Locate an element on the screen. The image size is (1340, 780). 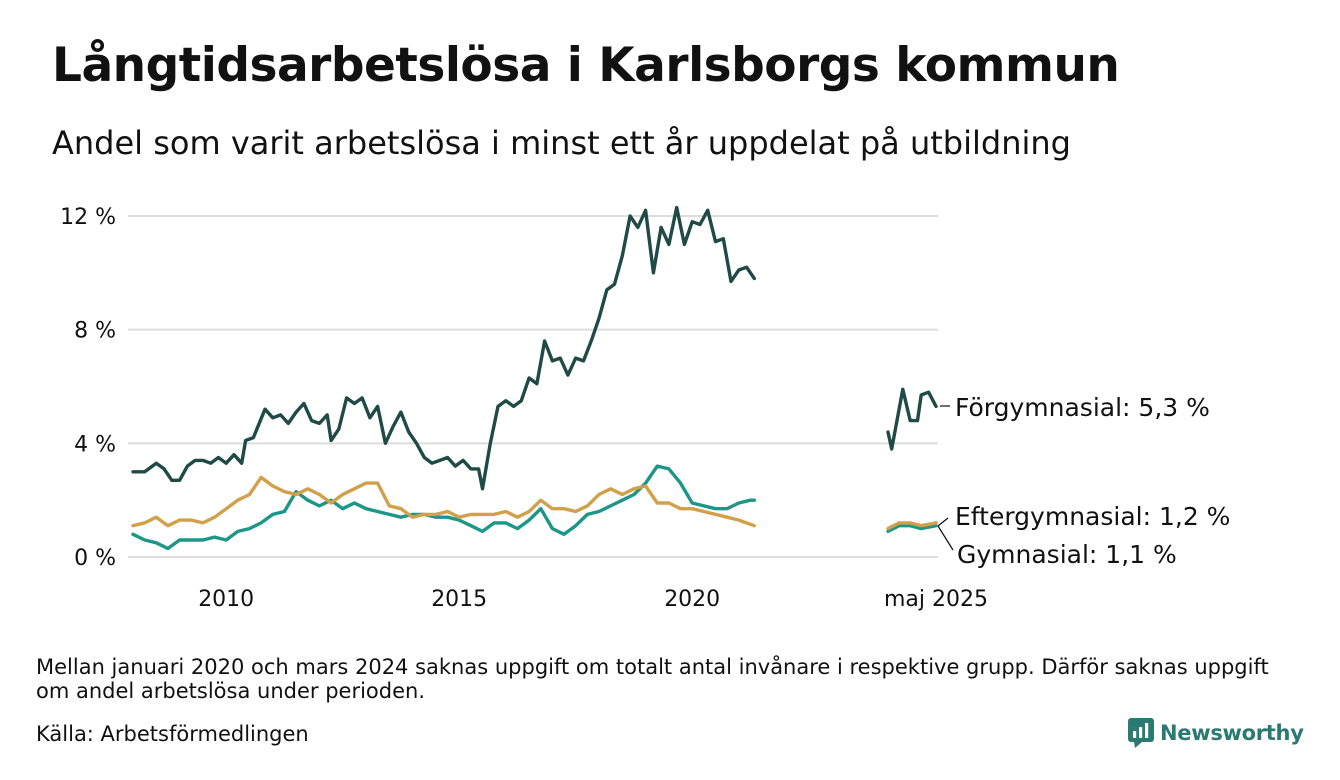
y-tick-label: 0 % is located at coordinates (95, 558).